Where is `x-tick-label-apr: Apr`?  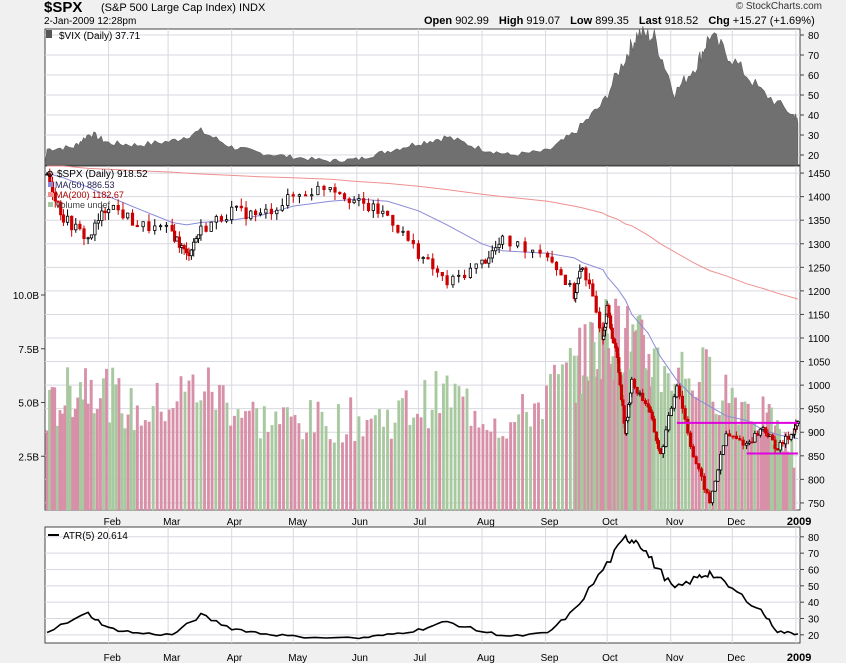
x-tick-label-apr: Apr is located at coordinates (235, 522).